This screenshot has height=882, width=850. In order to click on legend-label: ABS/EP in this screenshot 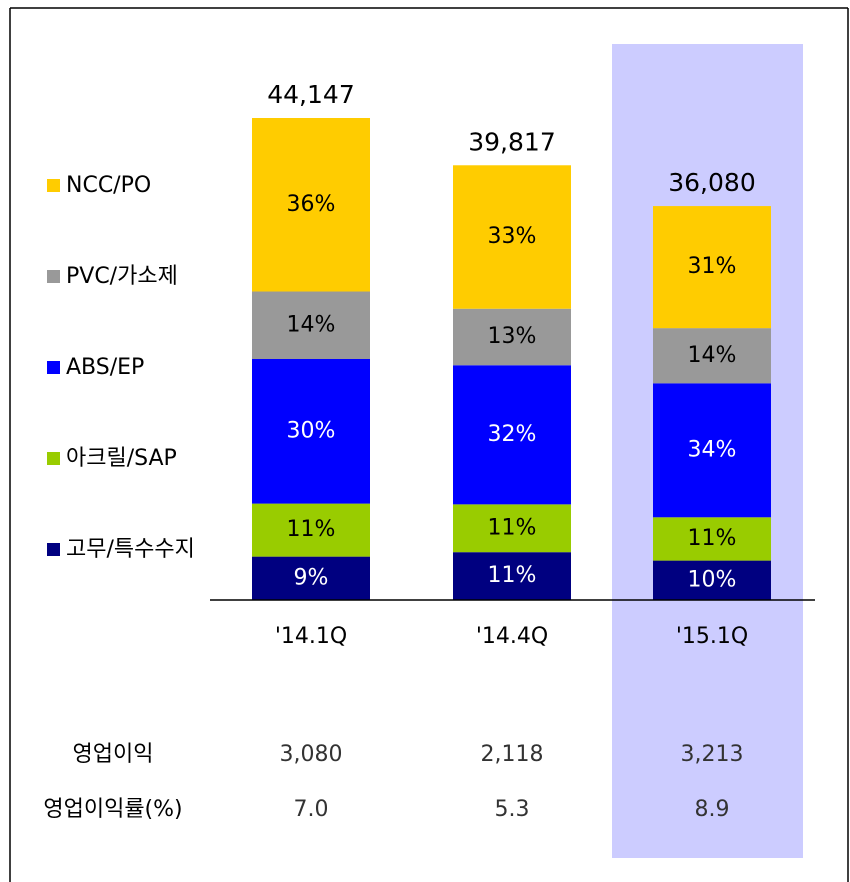, I will do `click(105, 367)`.